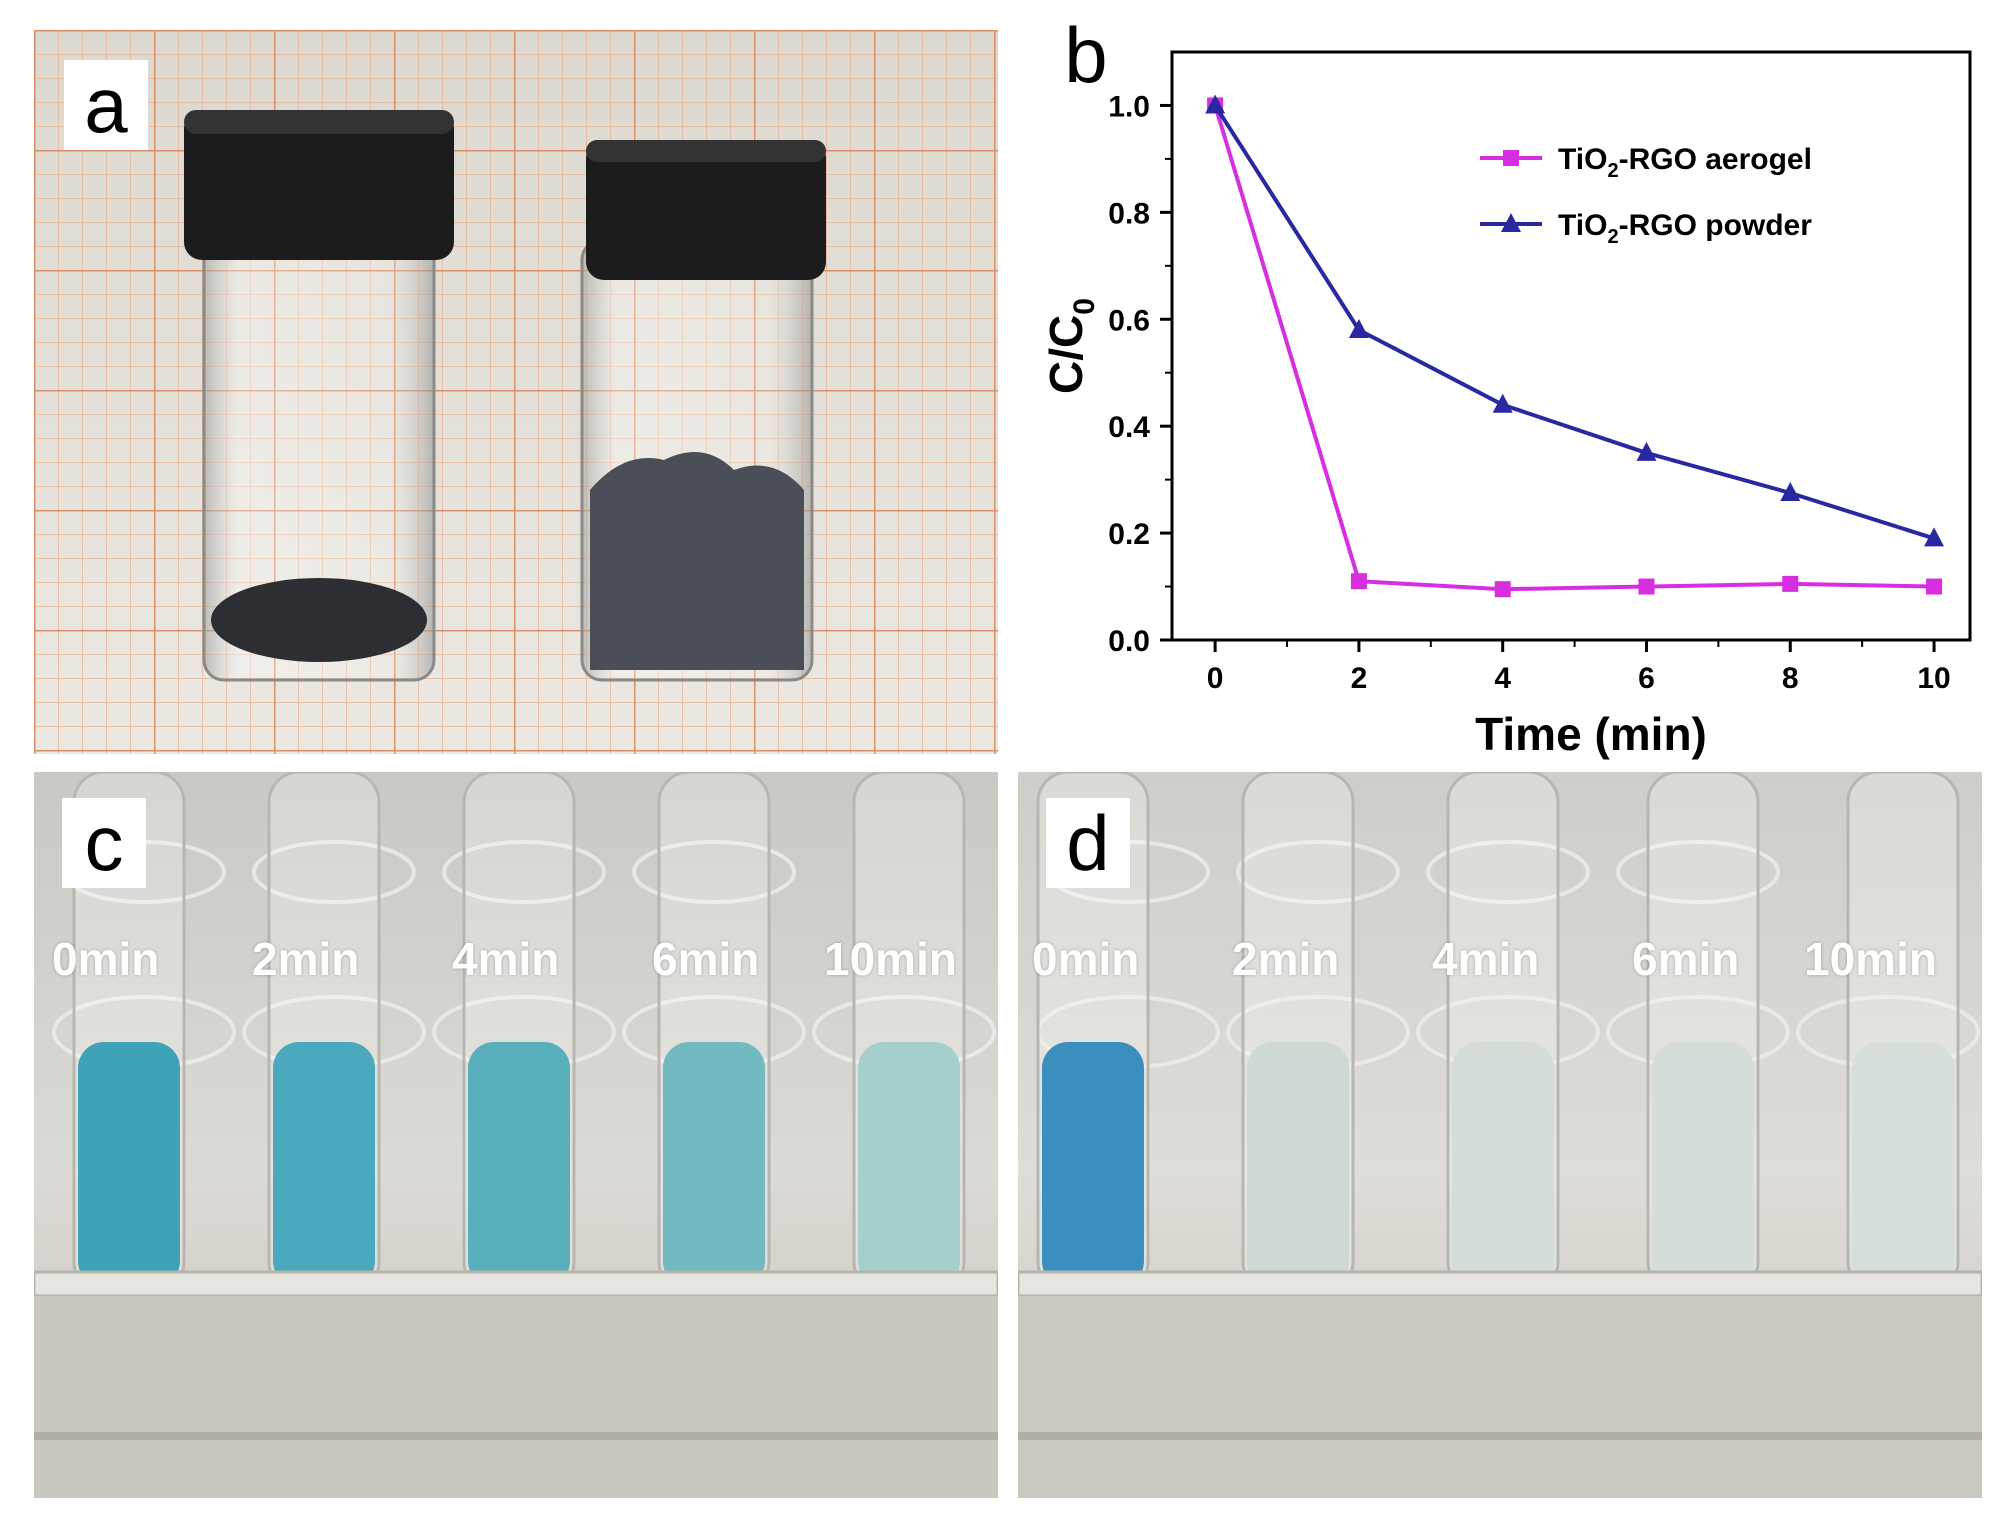 Image resolution: width=2012 pixels, height=1532 pixels. Describe the element at coordinates (1502, 678) in the screenshot. I see `x-tick-label: 4` at that location.